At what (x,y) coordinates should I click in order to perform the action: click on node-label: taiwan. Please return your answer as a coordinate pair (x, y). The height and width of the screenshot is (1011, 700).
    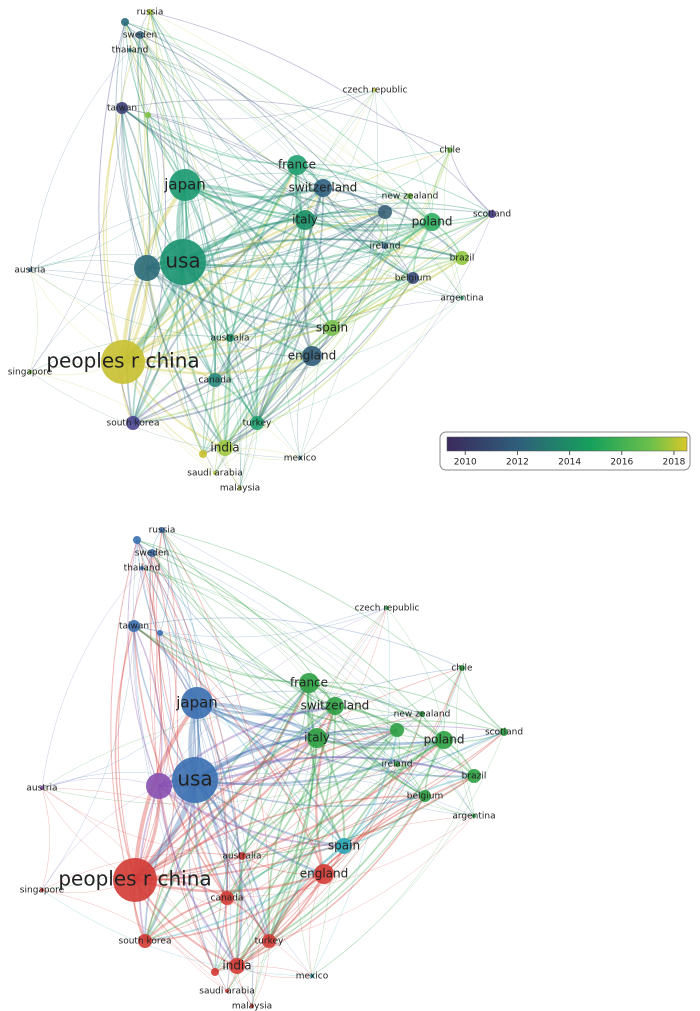
    Looking at the image, I should click on (122, 109).